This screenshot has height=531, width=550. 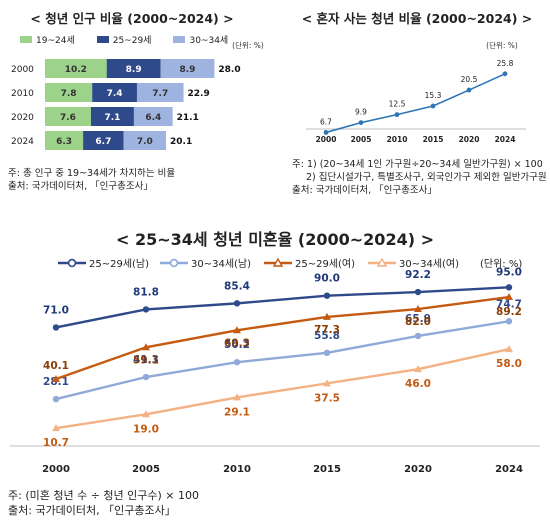 I want to click on chart3-note: 주: (미혼 청년 수 ÷ 청년 인구수) × 100, so click(x=104, y=495).